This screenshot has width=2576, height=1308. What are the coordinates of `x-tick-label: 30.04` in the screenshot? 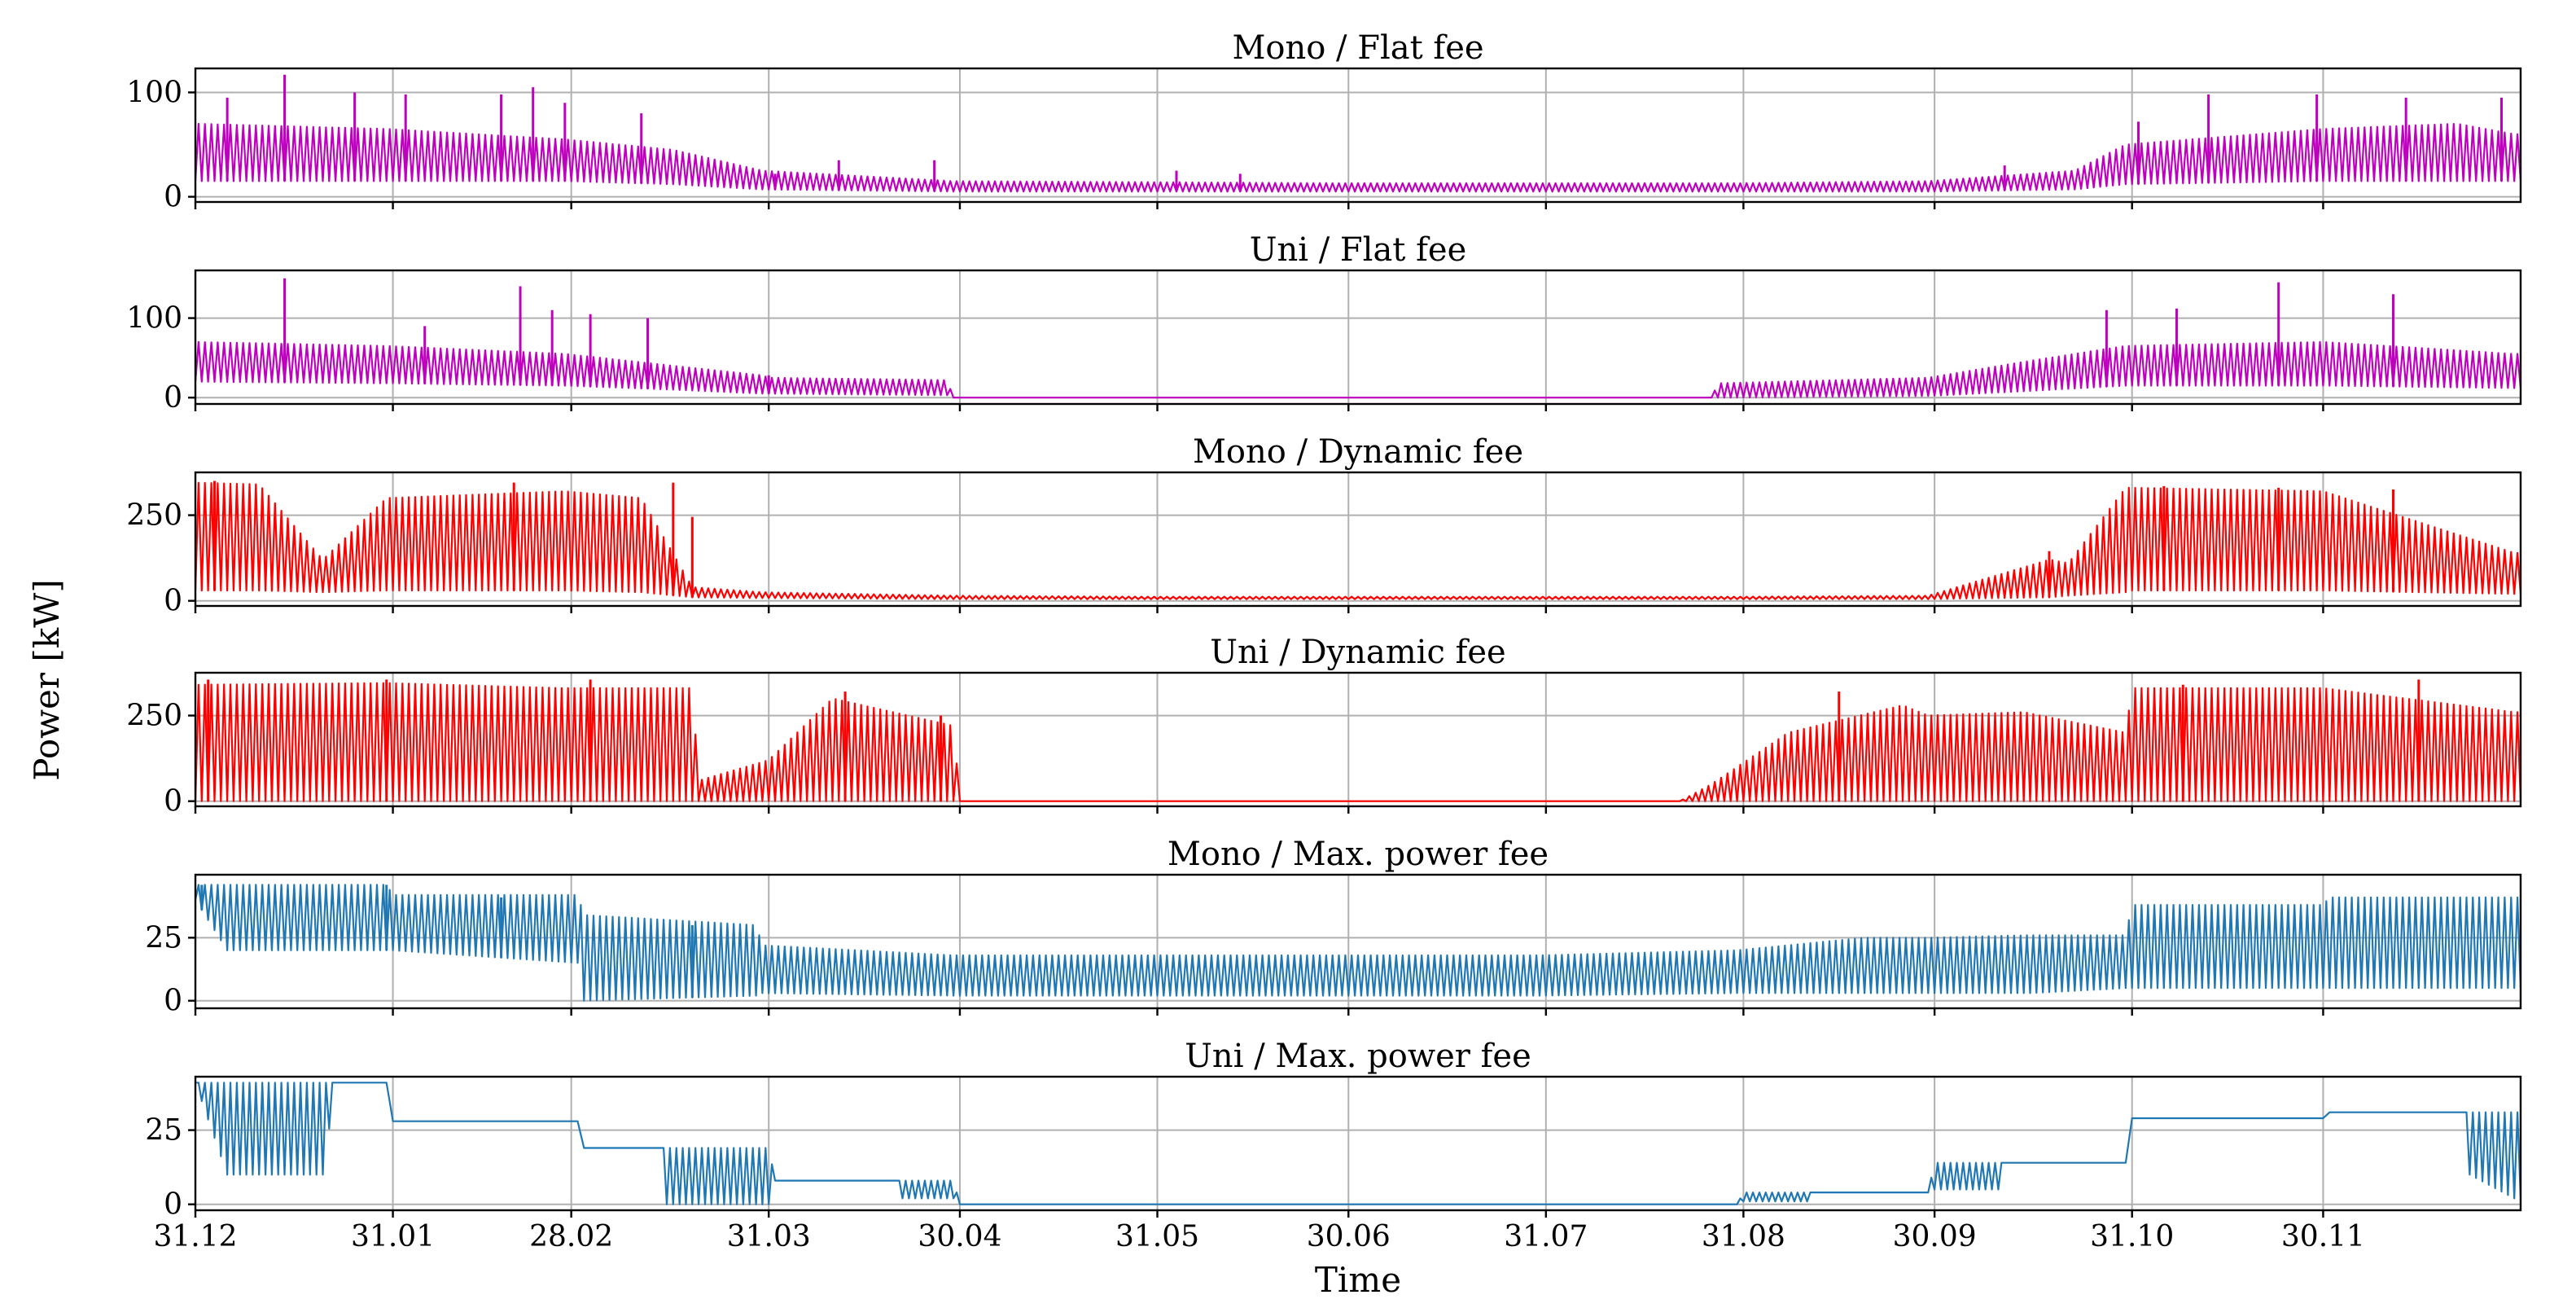 It's located at (959, 1236).